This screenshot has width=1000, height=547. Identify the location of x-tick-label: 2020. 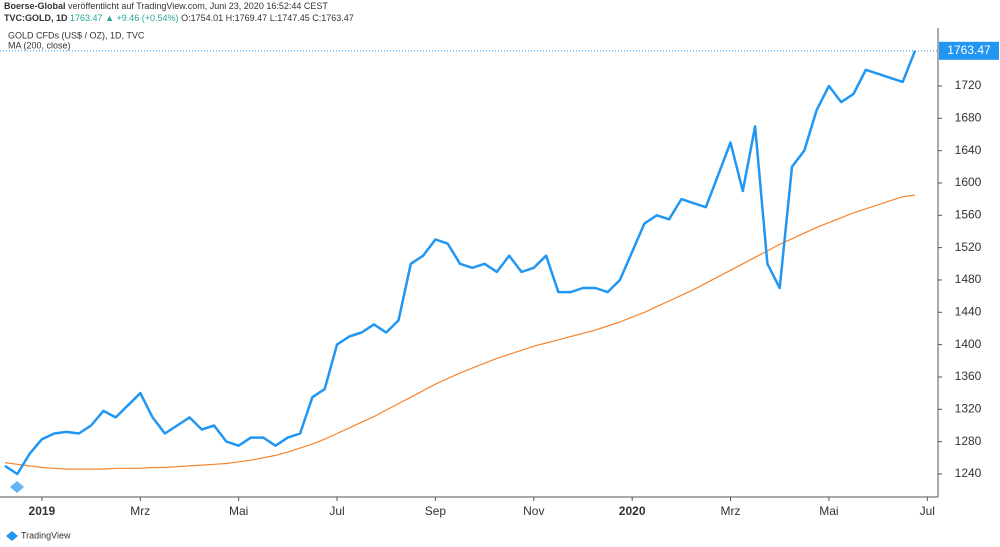
(632, 511).